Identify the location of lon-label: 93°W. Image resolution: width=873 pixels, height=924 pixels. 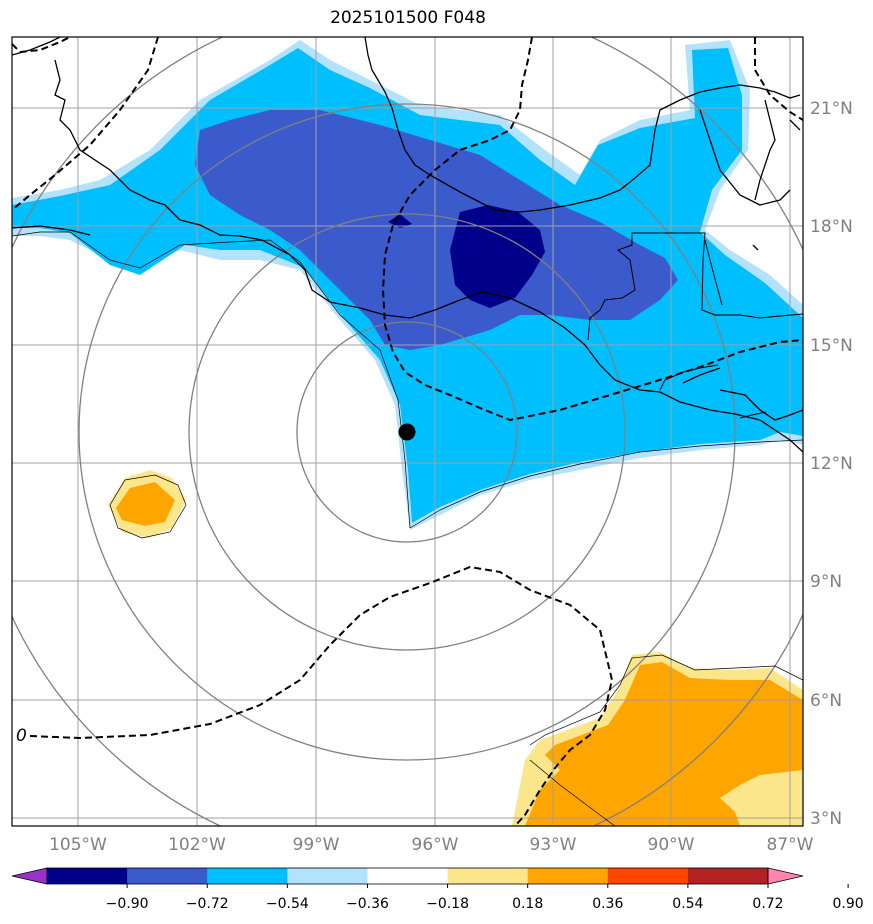
(553, 845).